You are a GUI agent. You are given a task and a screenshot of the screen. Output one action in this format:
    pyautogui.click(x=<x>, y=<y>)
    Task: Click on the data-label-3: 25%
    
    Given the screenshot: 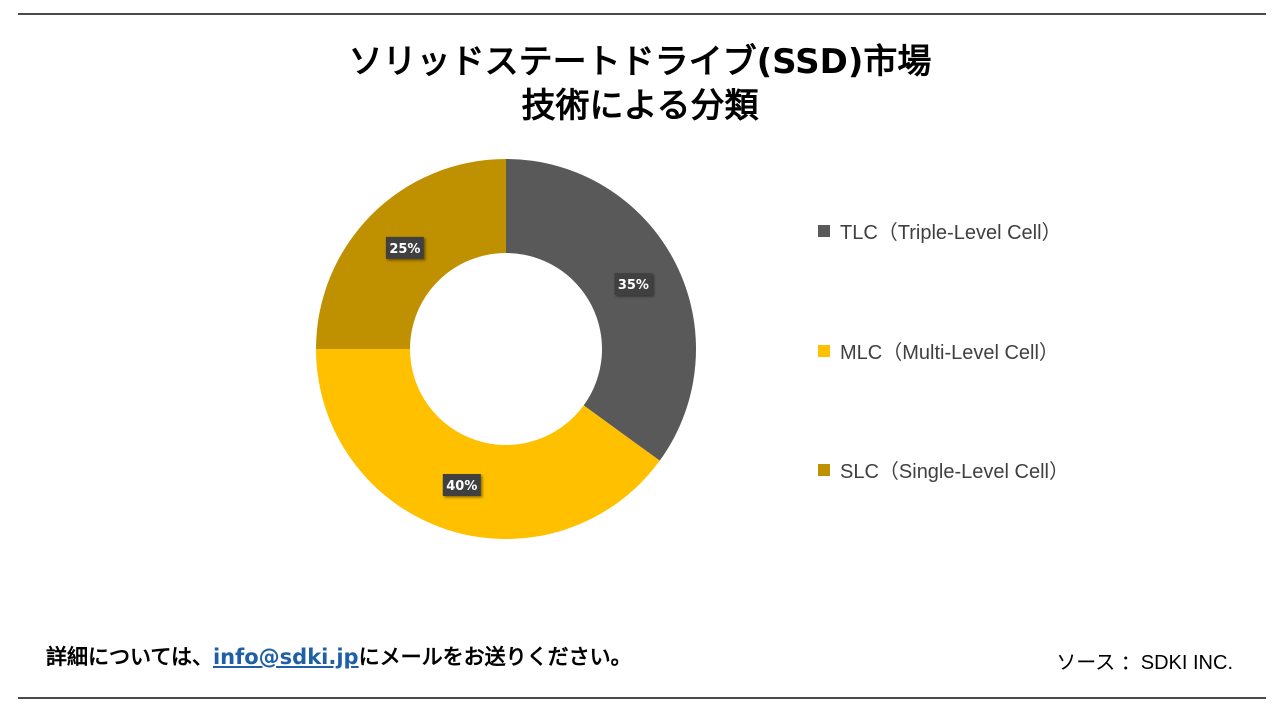 What is the action you would take?
    pyautogui.click(x=404, y=247)
    